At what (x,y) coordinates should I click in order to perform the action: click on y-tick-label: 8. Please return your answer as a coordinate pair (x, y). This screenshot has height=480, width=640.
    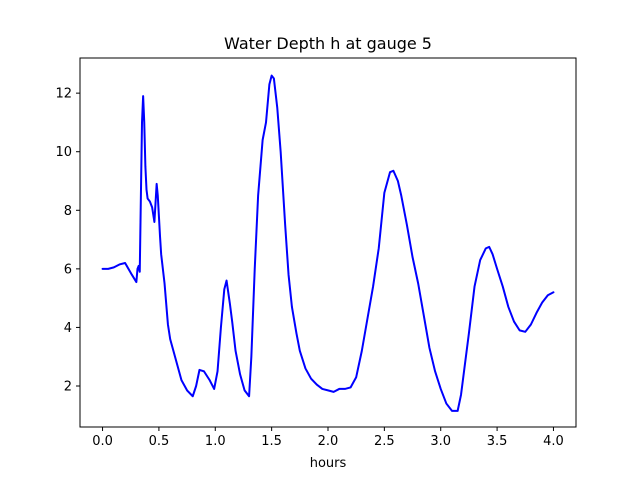
    Looking at the image, I should click on (68, 211).